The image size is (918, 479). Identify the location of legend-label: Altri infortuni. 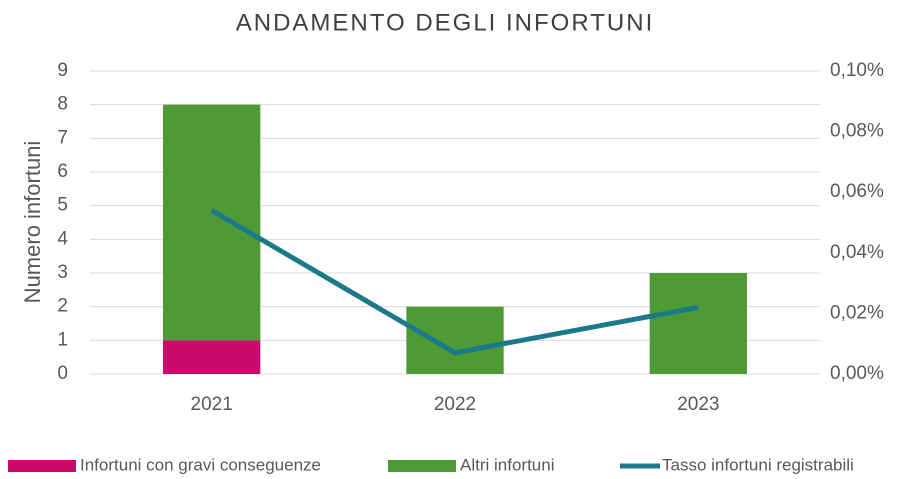
(507, 464).